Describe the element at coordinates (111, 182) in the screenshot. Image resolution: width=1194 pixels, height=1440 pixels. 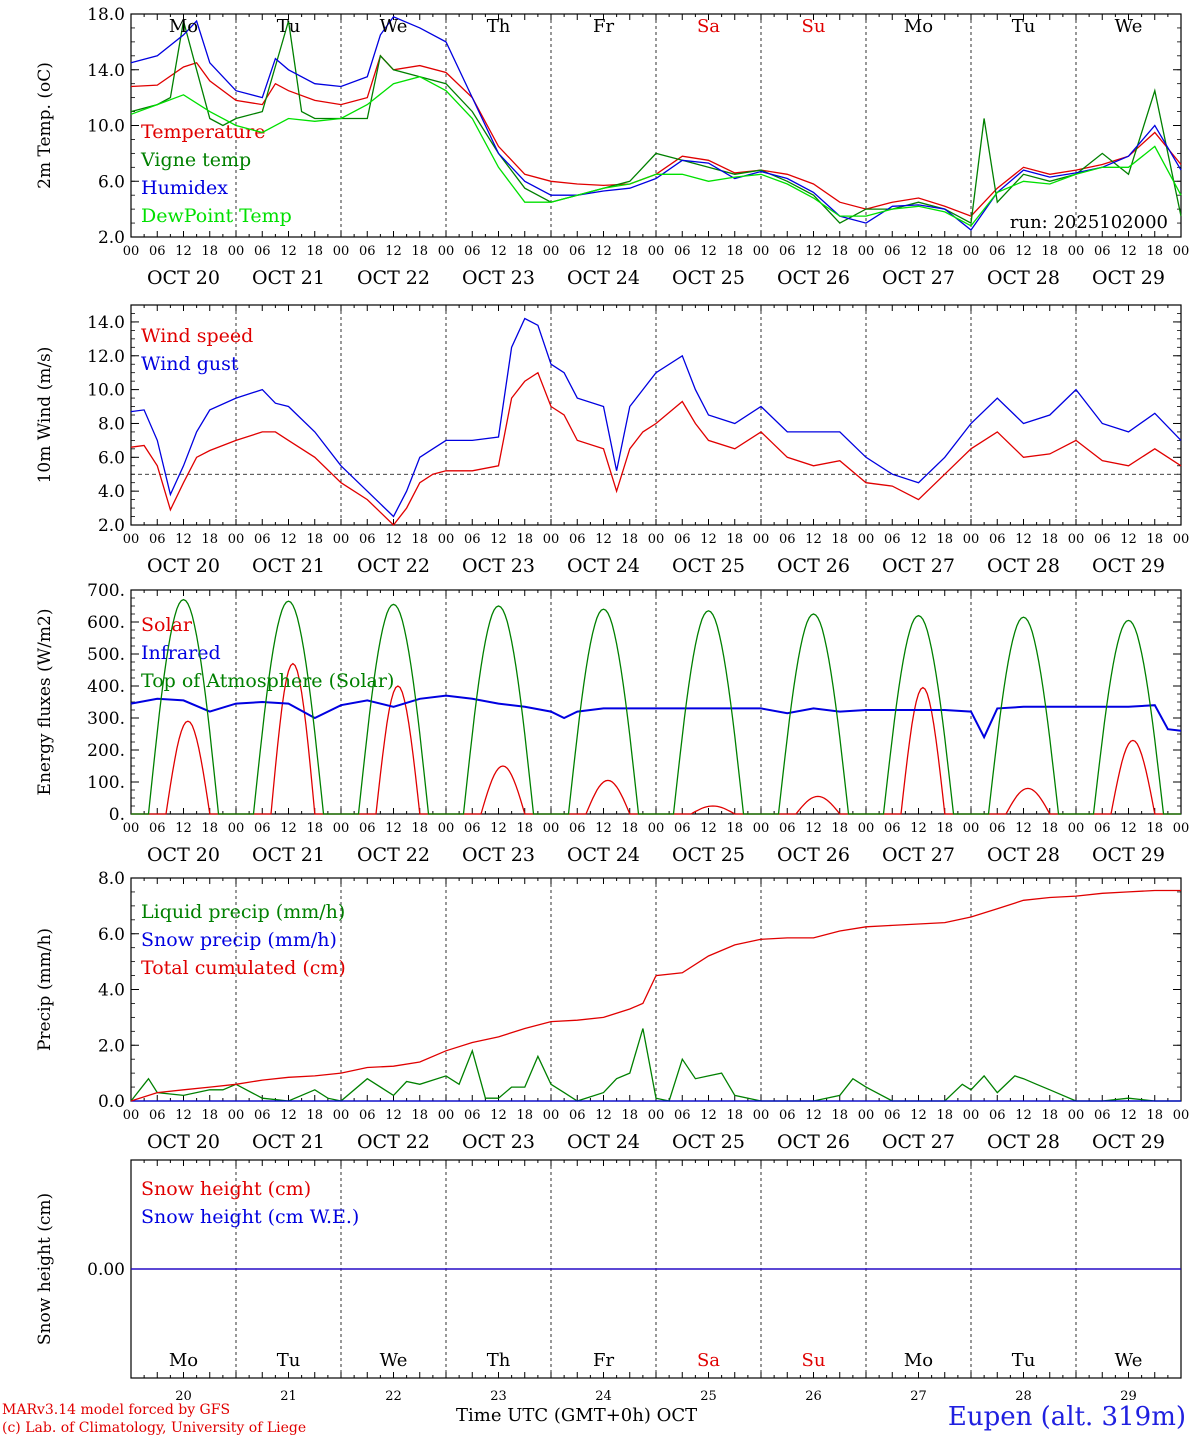
I see `y-tick-label: 6.0` at that location.